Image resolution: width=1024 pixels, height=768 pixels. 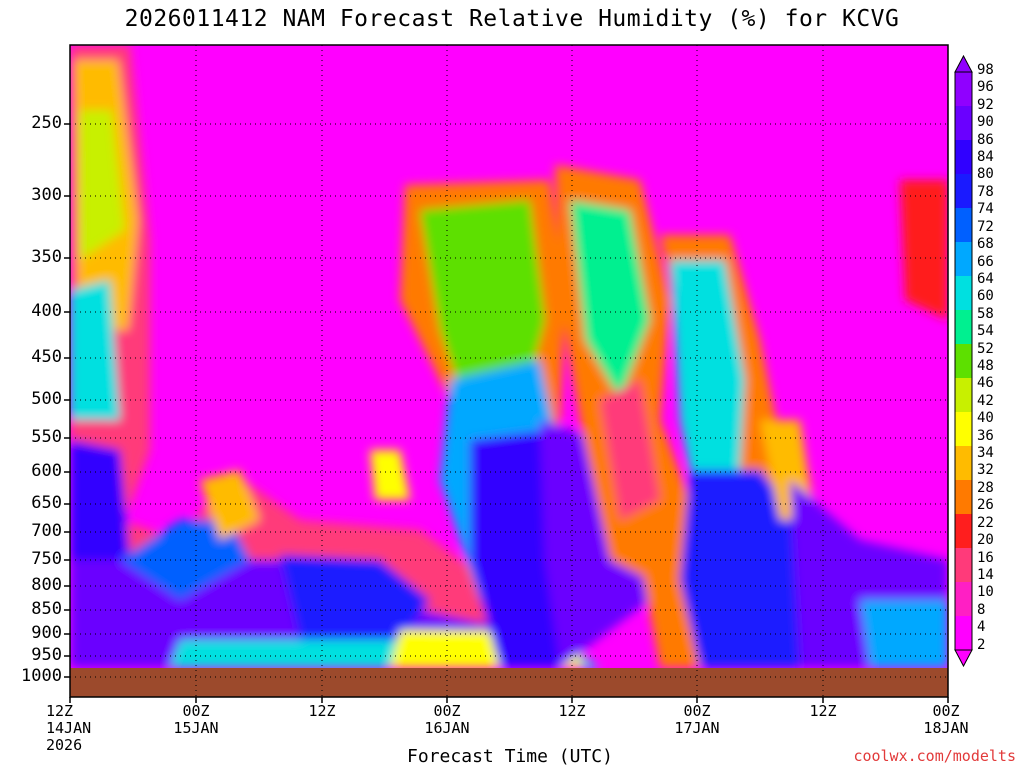 What do you see at coordinates (46, 633) in the screenshot?
I see `y-tick-label: 900` at bounding box center [46, 633].